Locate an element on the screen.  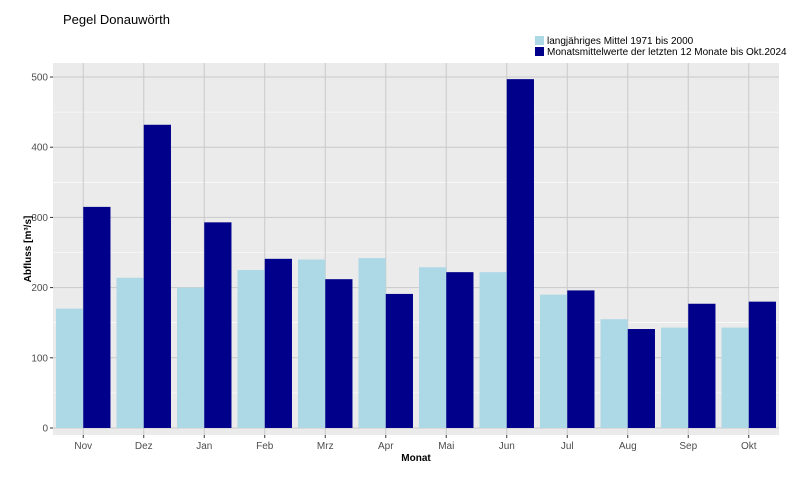
x-axis: Nov Dez Jan Feb Mrz Apr Mai Jun Jul Aug Sep Okt is located at coordinates (415, 443).